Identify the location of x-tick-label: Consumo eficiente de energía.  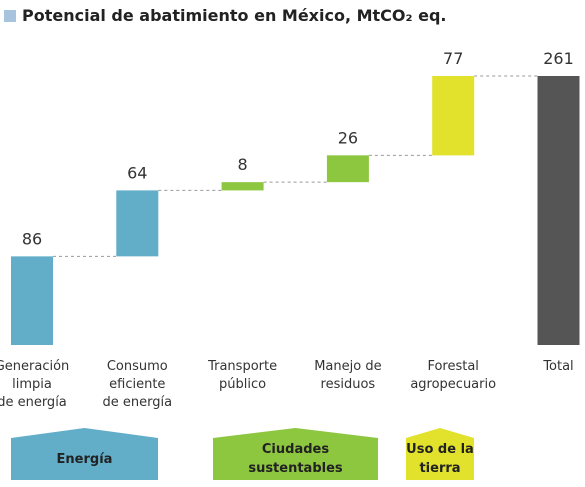
(137, 384).